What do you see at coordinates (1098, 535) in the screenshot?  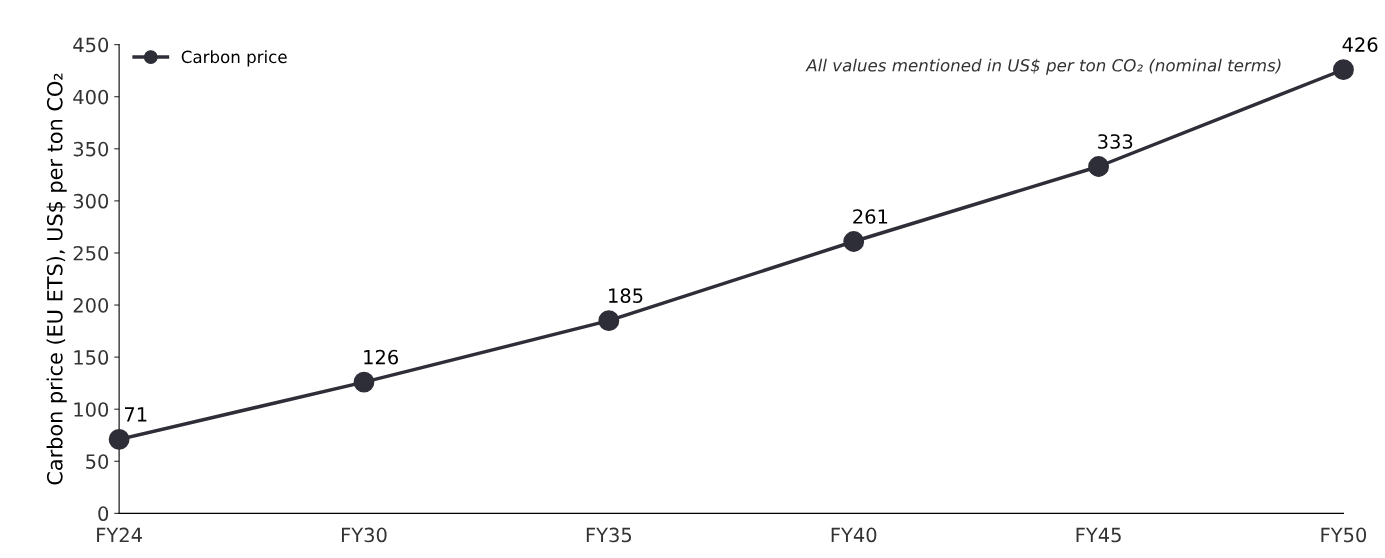 I see `x-tick-label: FY45` at bounding box center [1098, 535].